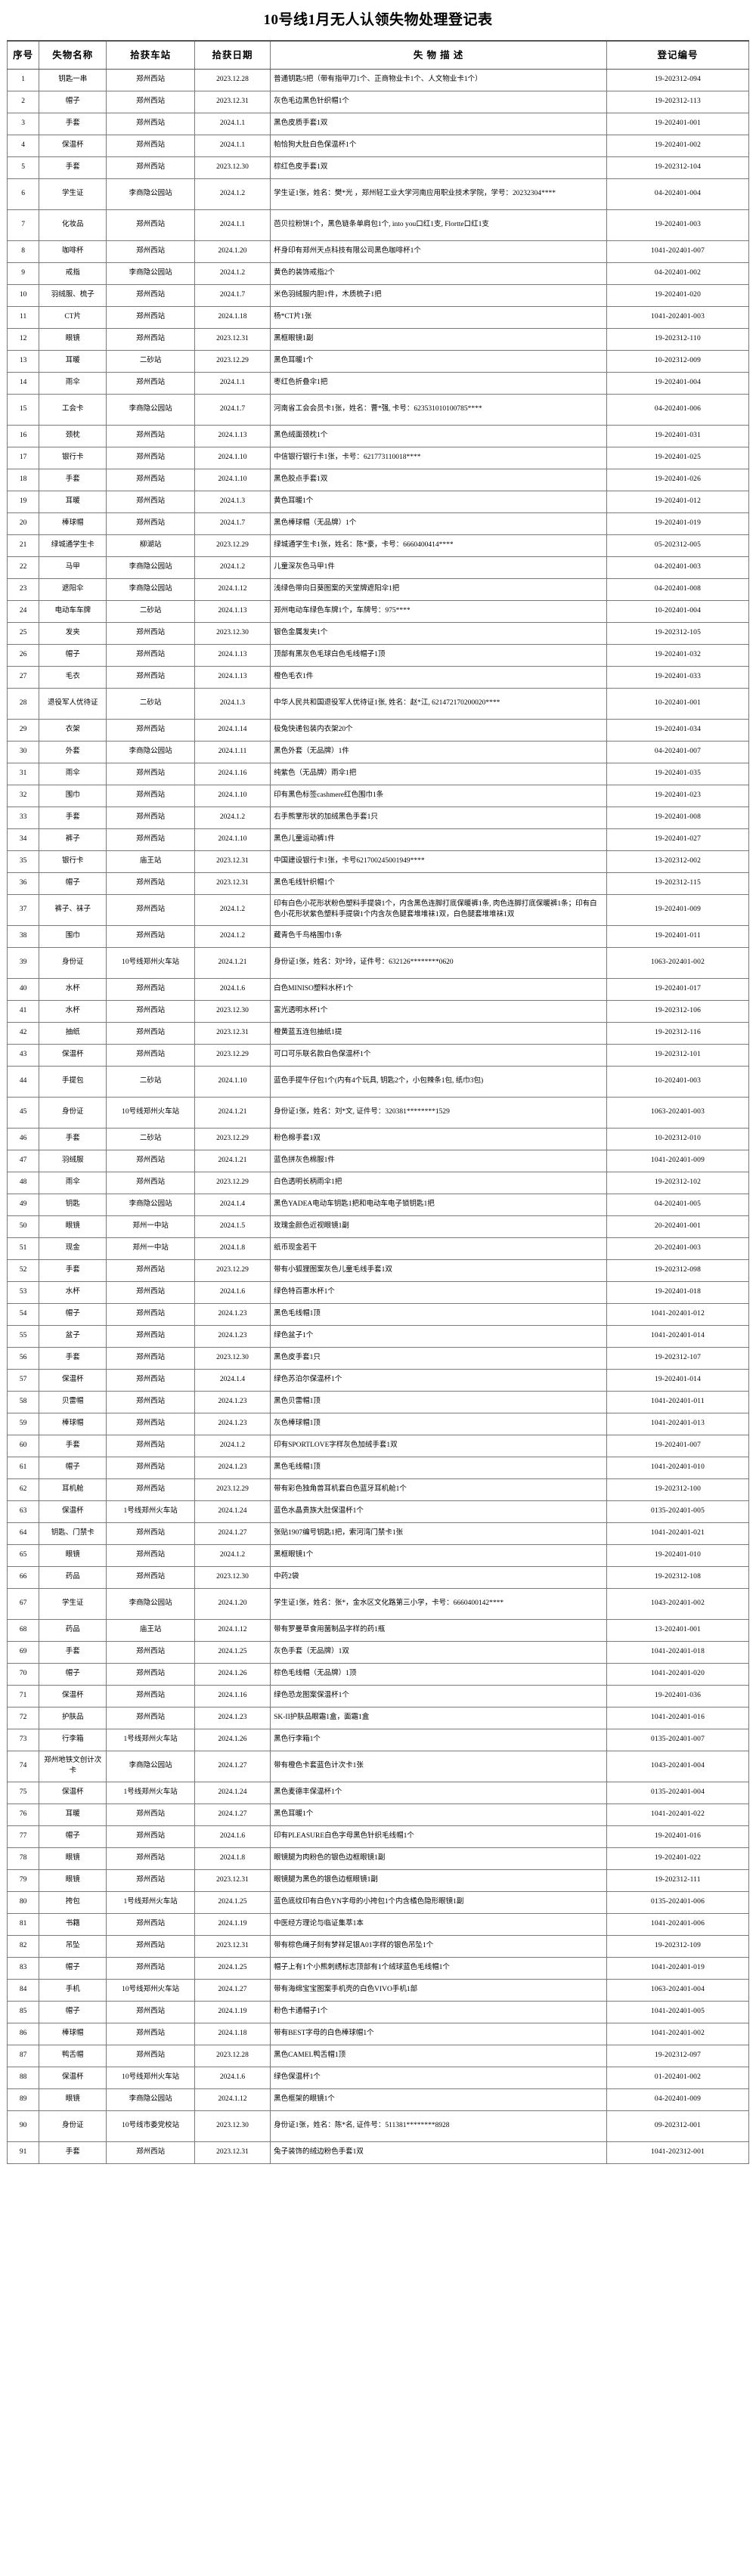 The width and height of the screenshot is (756, 2576). What do you see at coordinates (678, 1814) in the screenshot?
I see `cell-registration-number: 1041-202401-022` at bounding box center [678, 1814].